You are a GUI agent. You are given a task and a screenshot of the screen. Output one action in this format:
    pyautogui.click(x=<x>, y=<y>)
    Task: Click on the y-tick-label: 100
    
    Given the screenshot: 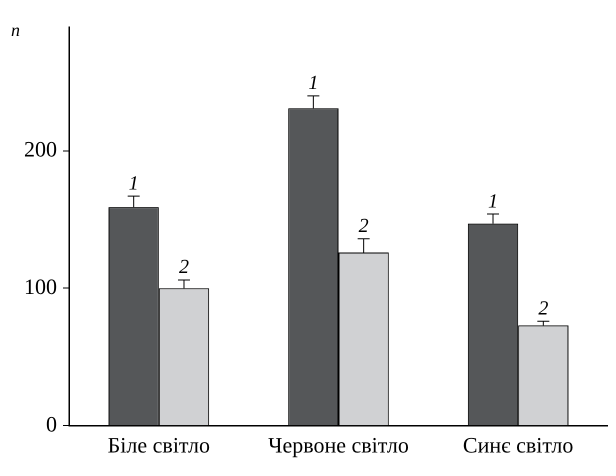 What is the action you would take?
    pyautogui.click(x=40, y=286)
    